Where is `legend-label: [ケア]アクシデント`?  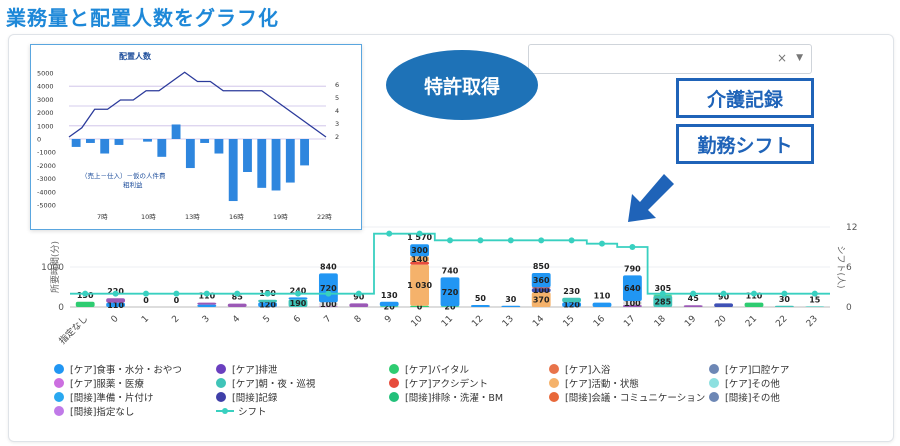 legend-label: [ケア]アクシデント is located at coordinates (446, 384).